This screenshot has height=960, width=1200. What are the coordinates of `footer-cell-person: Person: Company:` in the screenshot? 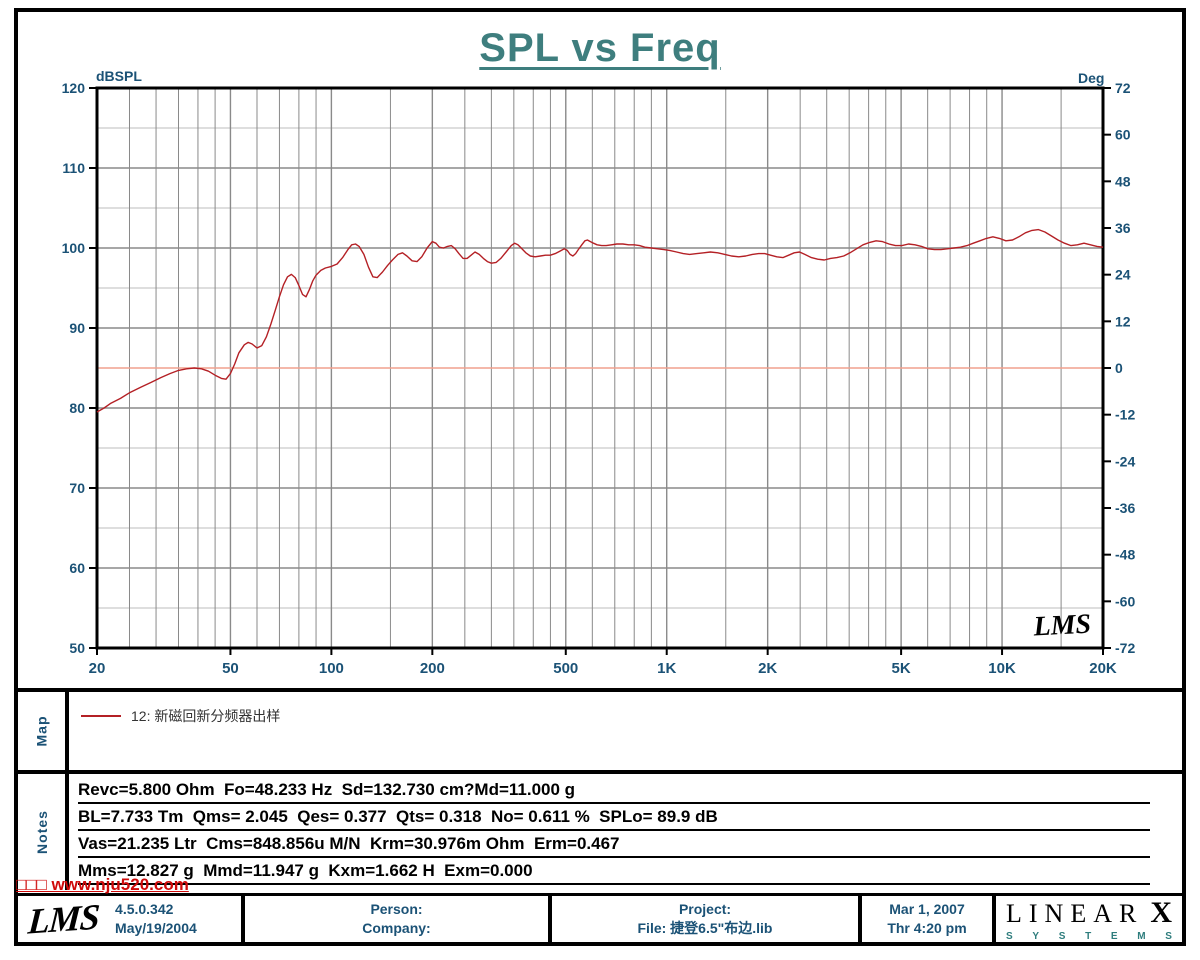 It's located at (398, 919).